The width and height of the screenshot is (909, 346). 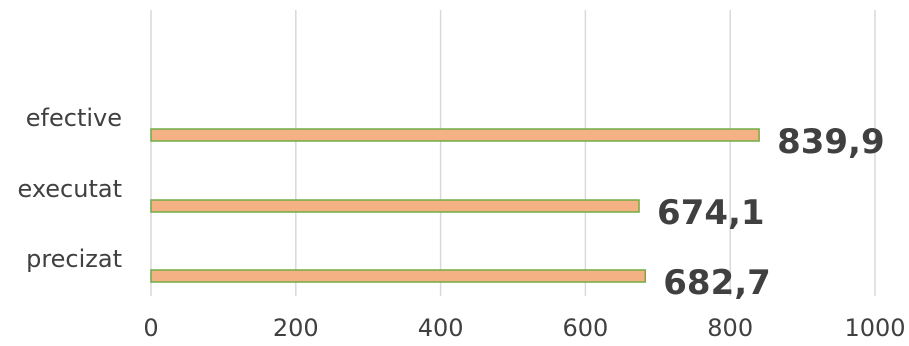 What do you see at coordinates (585, 328) in the screenshot?
I see `x-tick-label-600: 600` at bounding box center [585, 328].